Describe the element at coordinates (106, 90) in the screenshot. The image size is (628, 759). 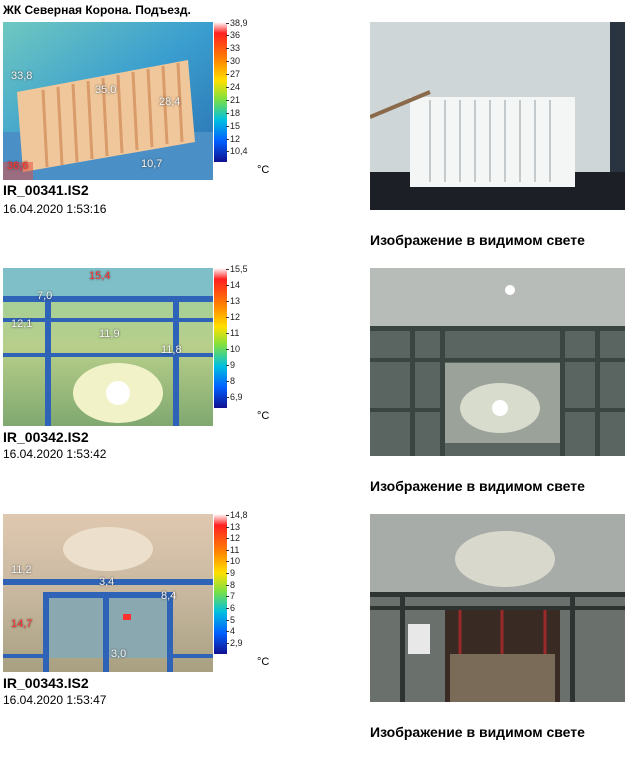
I see `temperature-label: 35,0` at that location.